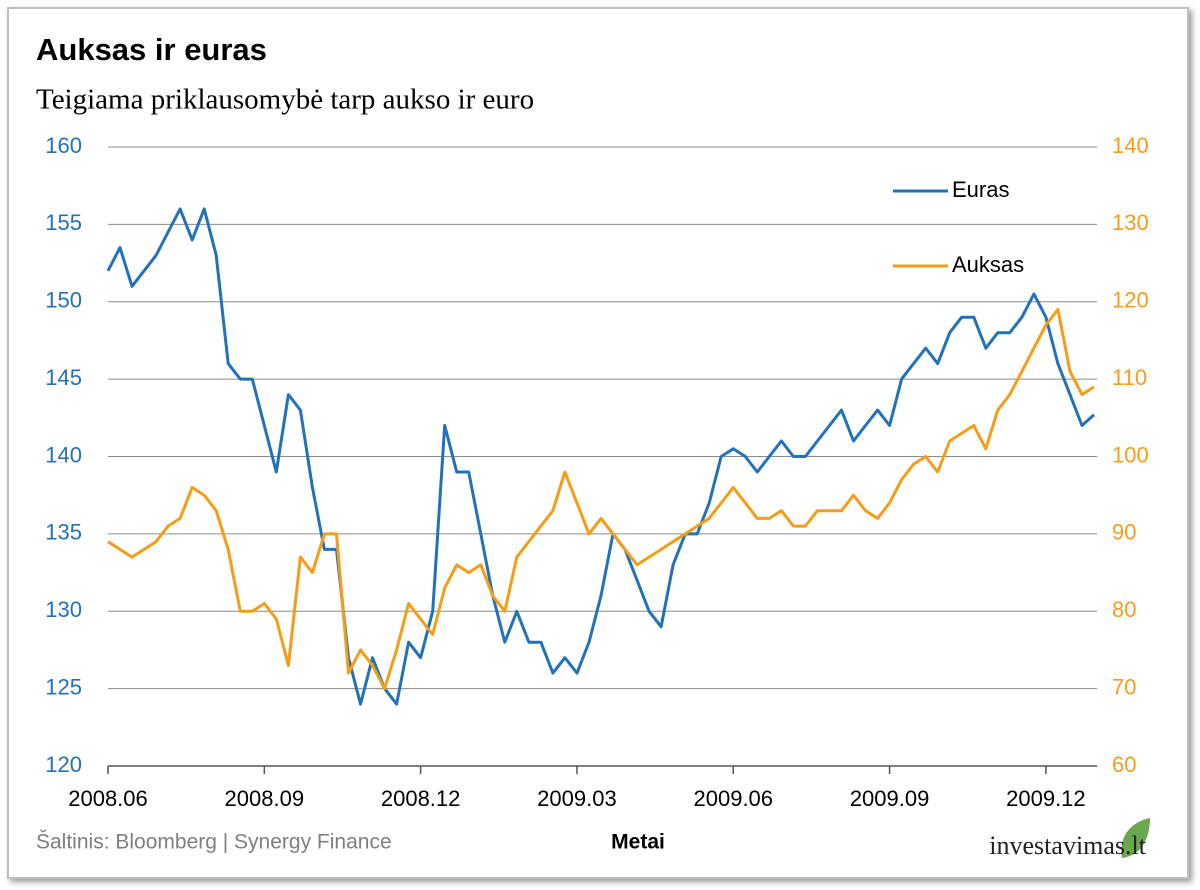  Describe the element at coordinates (1130, 145) in the screenshot. I see `y2-tick-label: 140` at that location.